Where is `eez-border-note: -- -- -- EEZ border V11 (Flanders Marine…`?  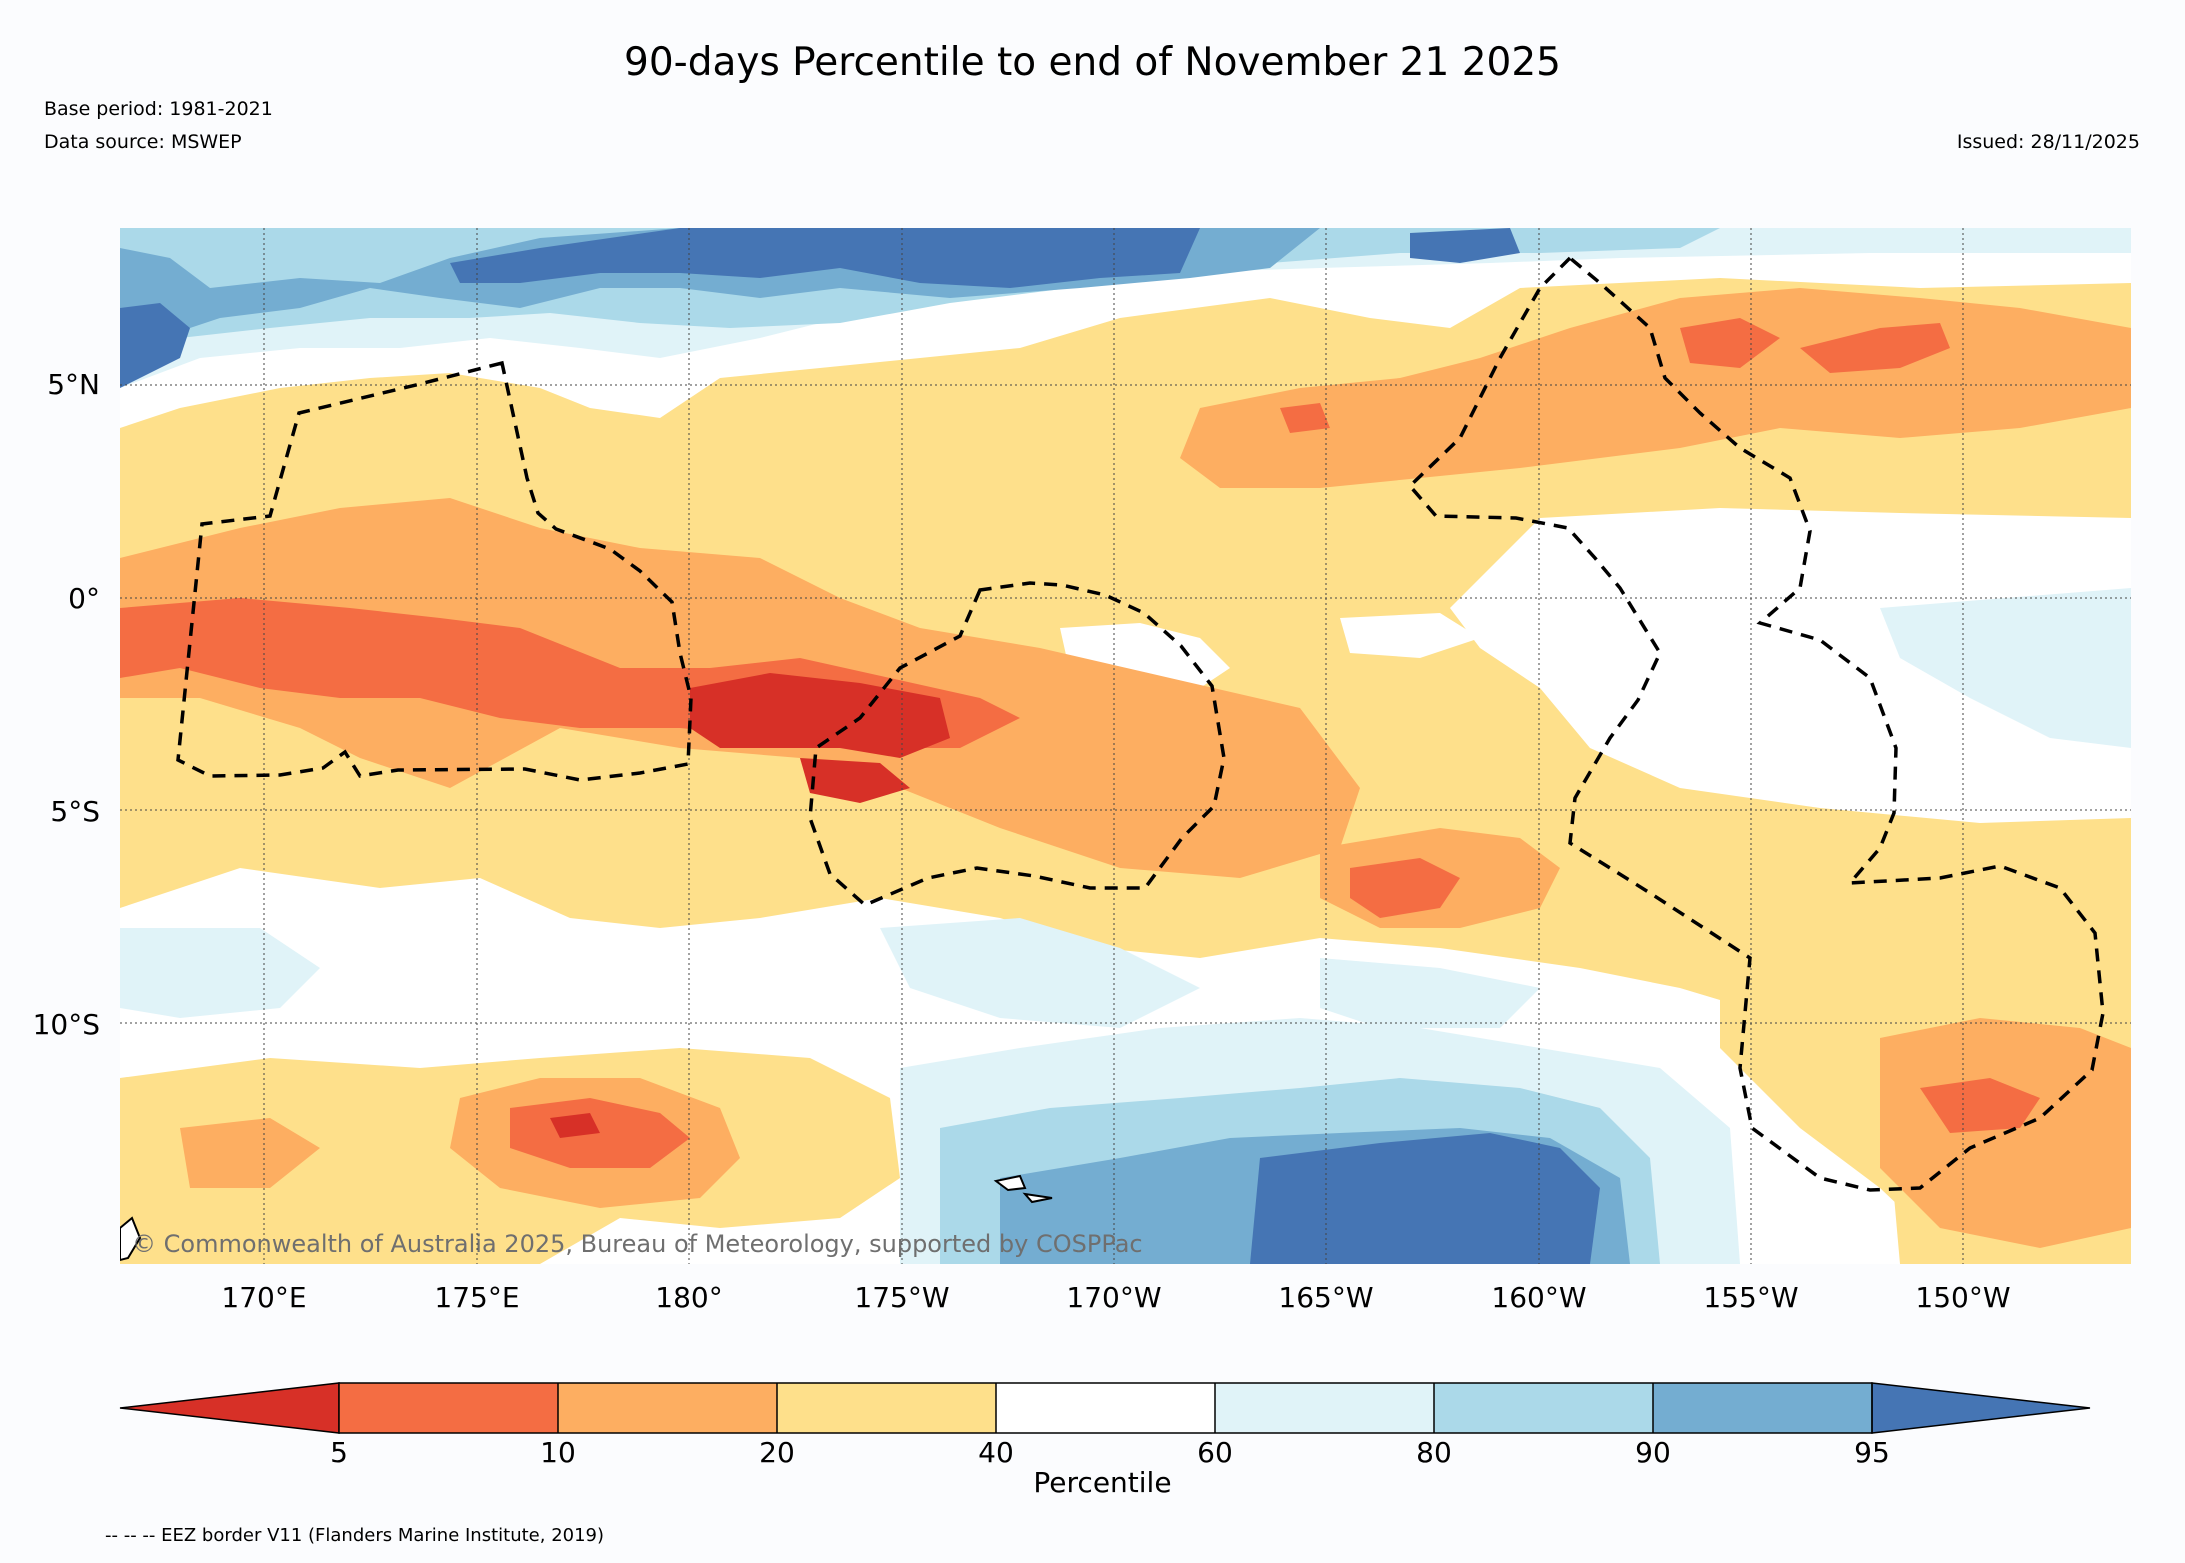
eez-border-note: -- -- -- EEZ border V11 (Flanders Marine… is located at coordinates (355, 1535).